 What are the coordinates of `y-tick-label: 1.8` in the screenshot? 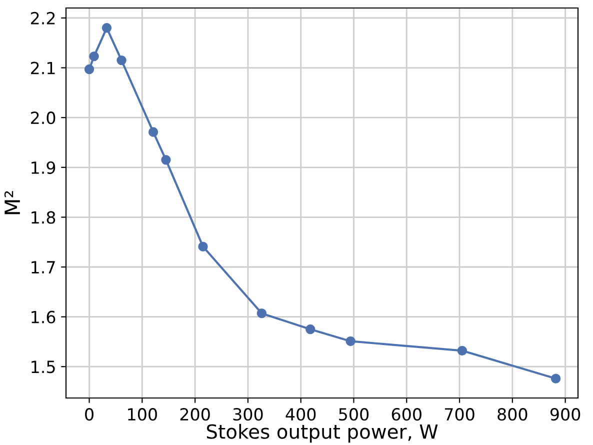 It's located at (44, 217).